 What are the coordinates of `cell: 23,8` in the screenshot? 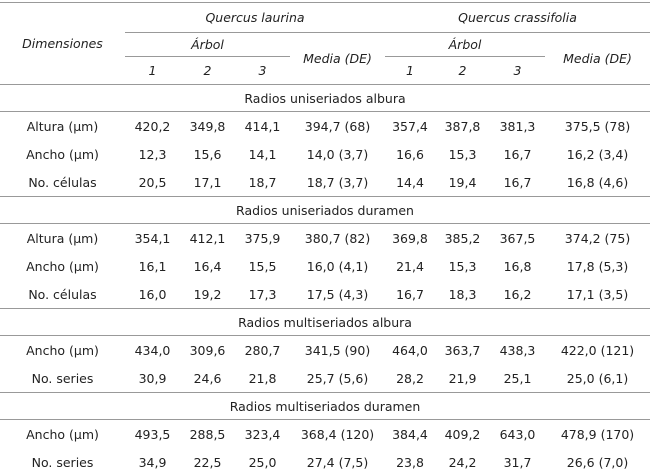 It's located at (410, 462).